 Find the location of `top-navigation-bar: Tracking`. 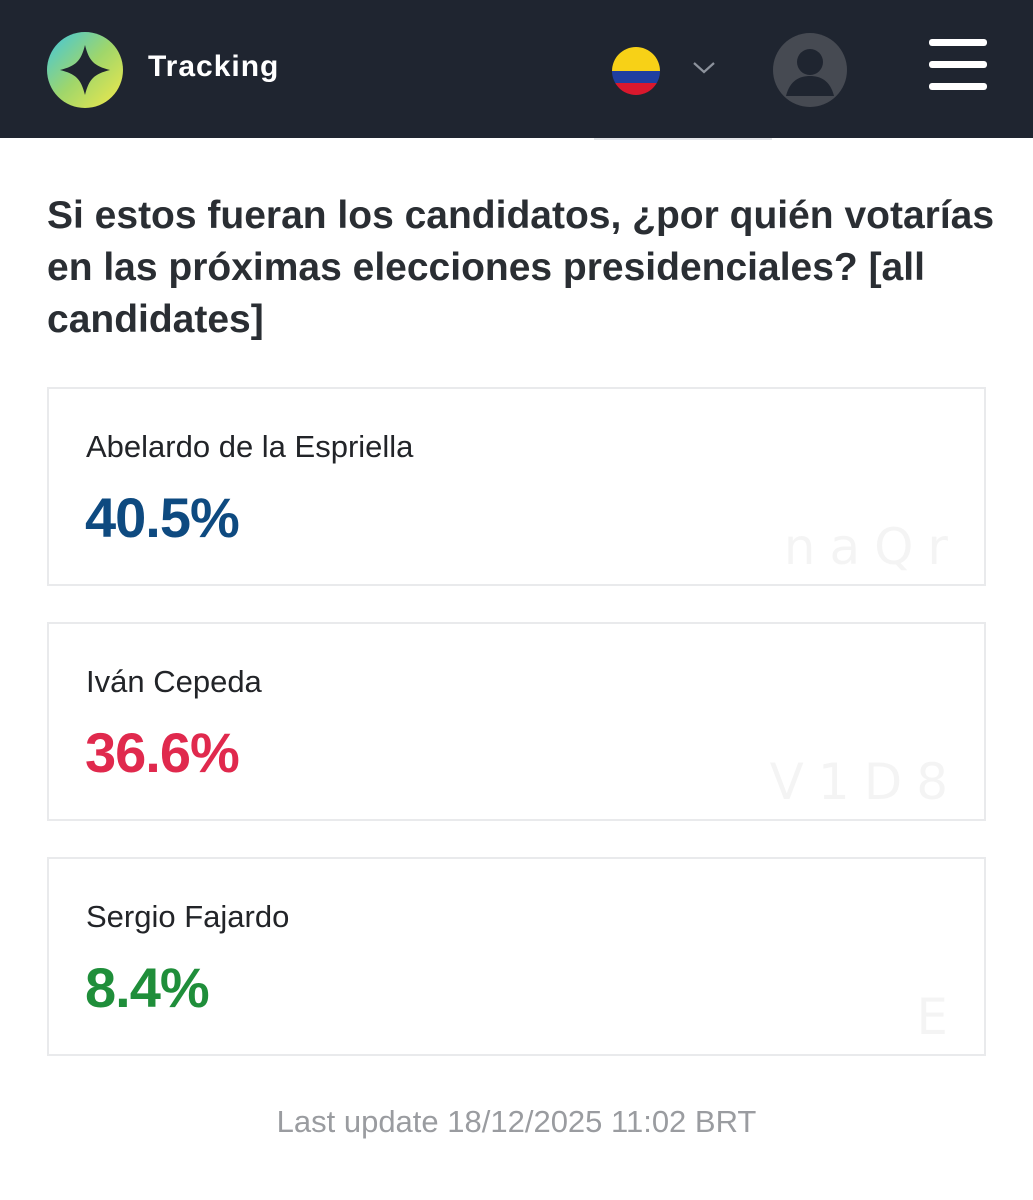

top-navigation-bar: Tracking is located at coordinates (516, 69).